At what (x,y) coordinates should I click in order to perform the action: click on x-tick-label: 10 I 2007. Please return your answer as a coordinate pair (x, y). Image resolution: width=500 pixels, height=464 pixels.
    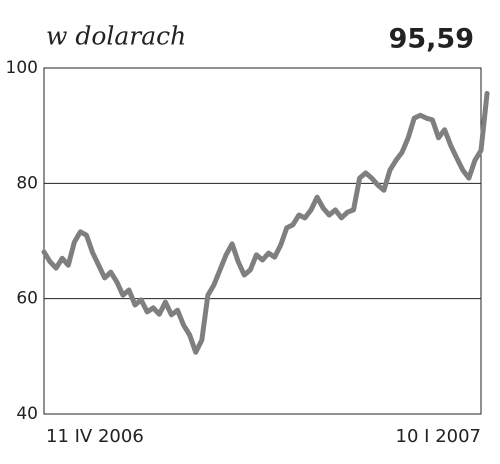
    Looking at the image, I should click on (438, 436).